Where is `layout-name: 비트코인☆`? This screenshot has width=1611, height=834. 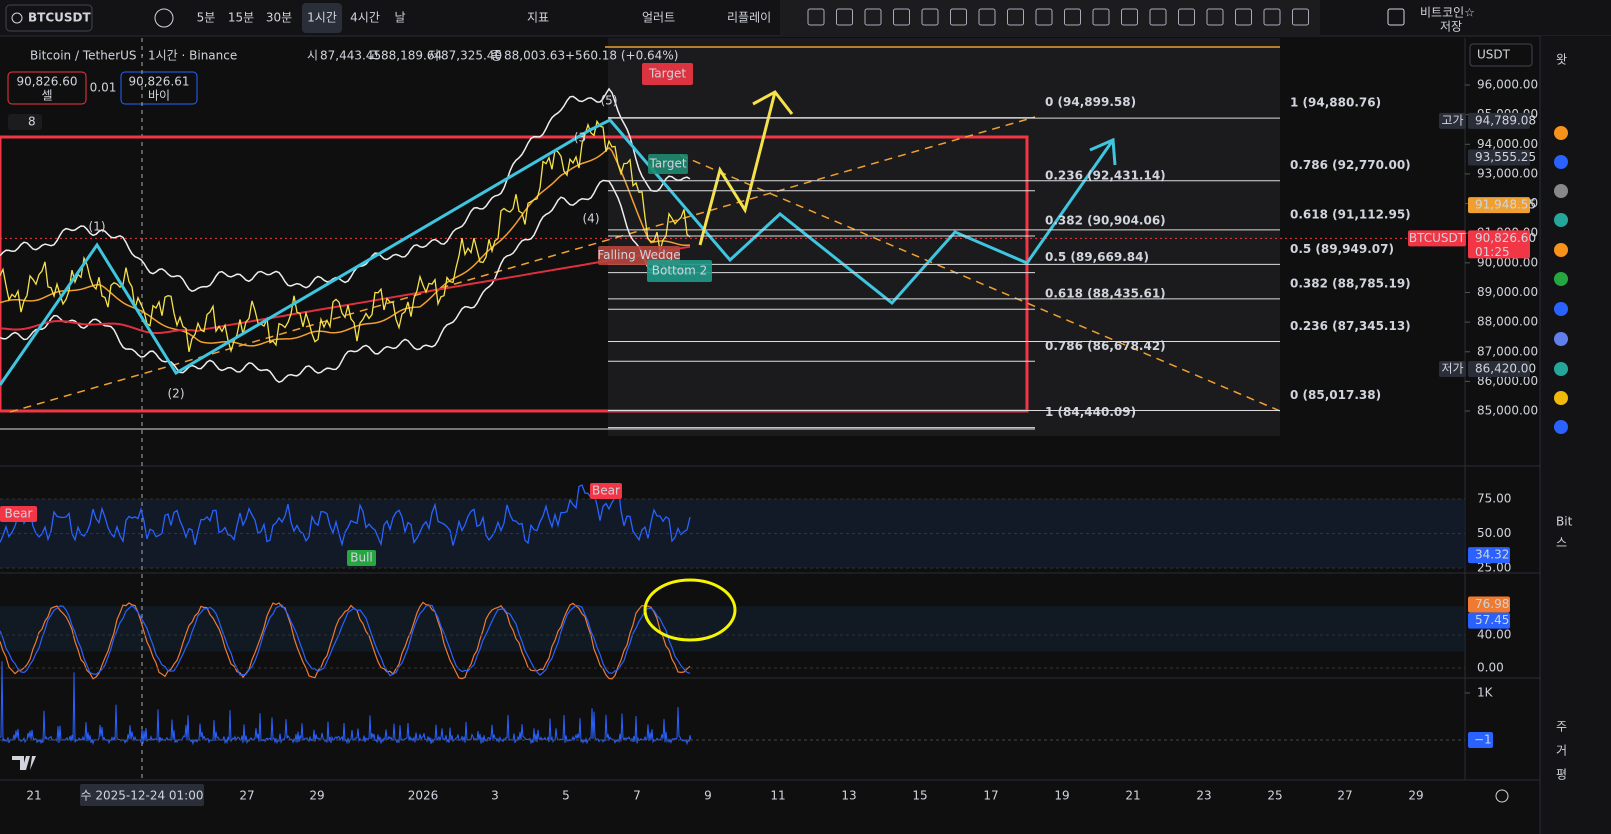 layout-name: 비트코인☆ is located at coordinates (1447, 13).